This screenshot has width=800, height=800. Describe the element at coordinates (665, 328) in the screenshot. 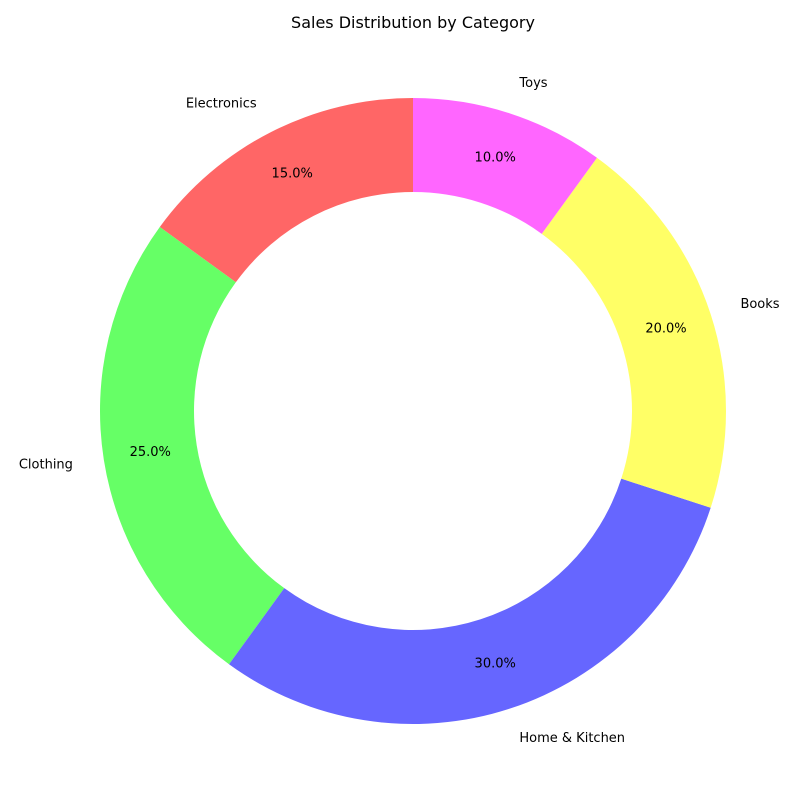

I see `percent-label-books: 20.0%` at that location.